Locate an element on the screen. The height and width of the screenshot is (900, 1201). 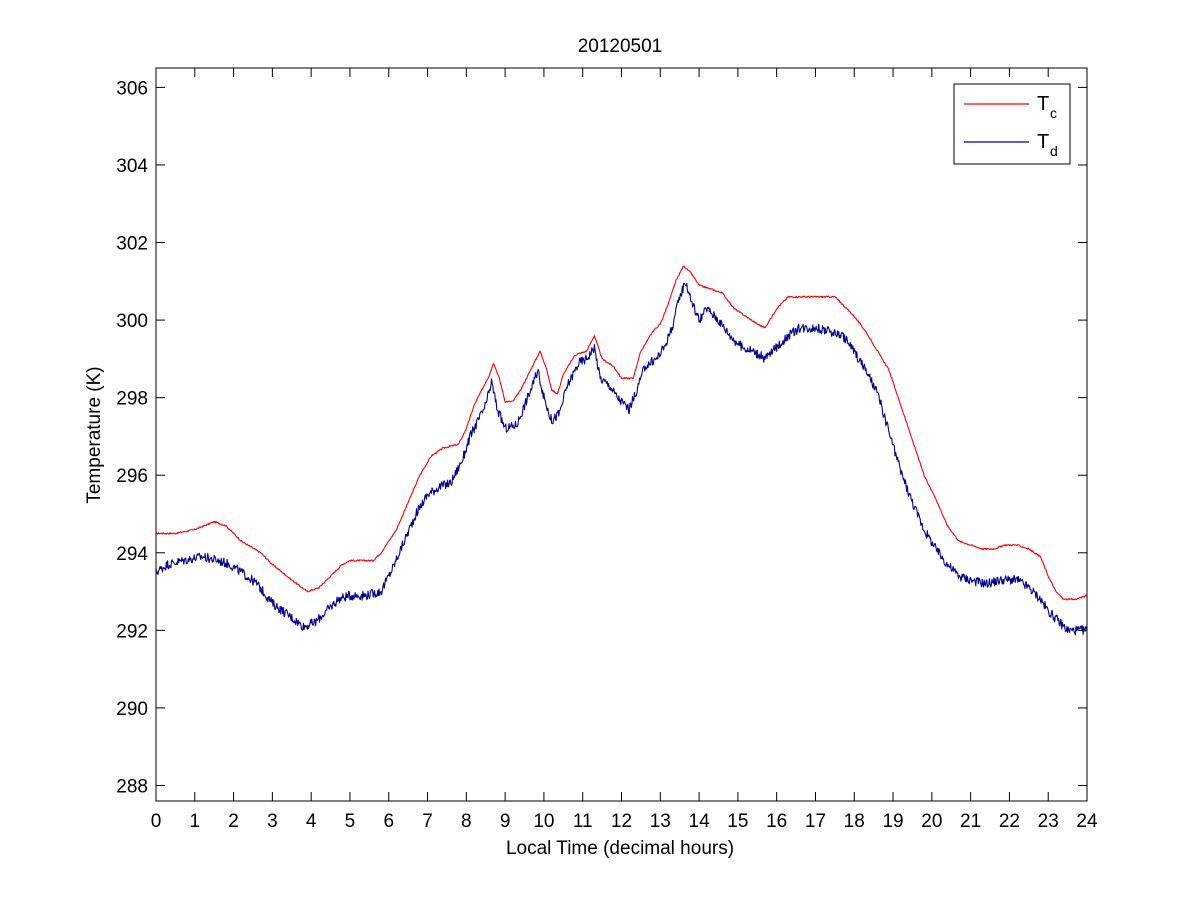
y-tick-label: 296 is located at coordinates (132, 476).